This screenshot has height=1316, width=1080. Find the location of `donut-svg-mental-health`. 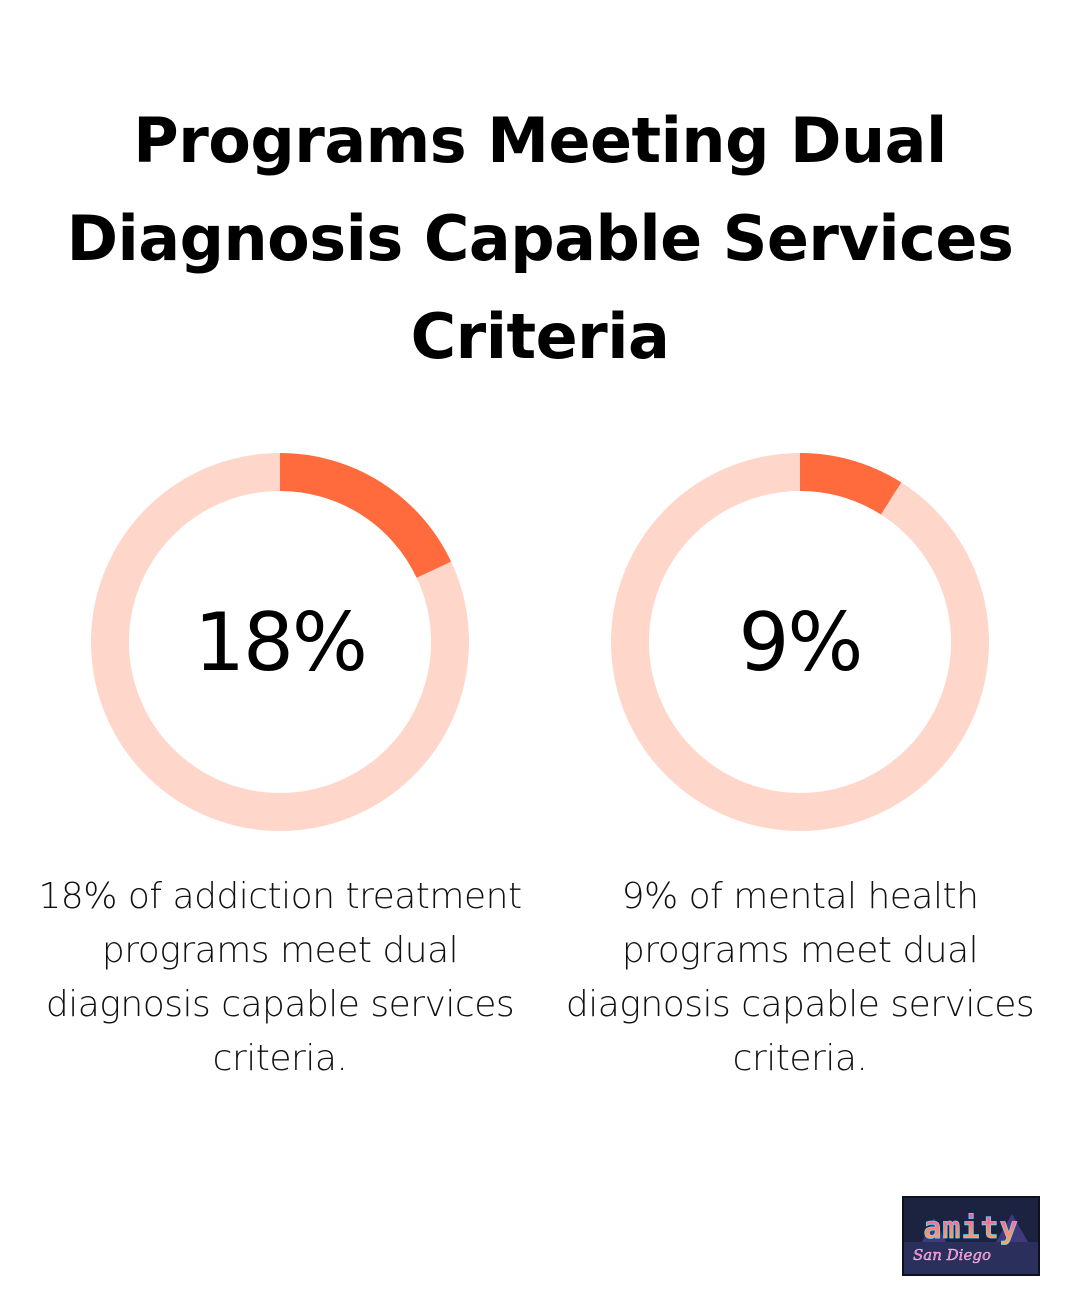

donut-svg-mental-health is located at coordinates (800, 642).